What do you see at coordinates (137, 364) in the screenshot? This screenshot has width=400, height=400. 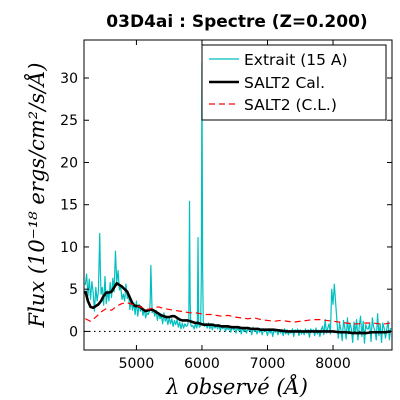 I see `x-tick-label: 5000` at bounding box center [137, 364].